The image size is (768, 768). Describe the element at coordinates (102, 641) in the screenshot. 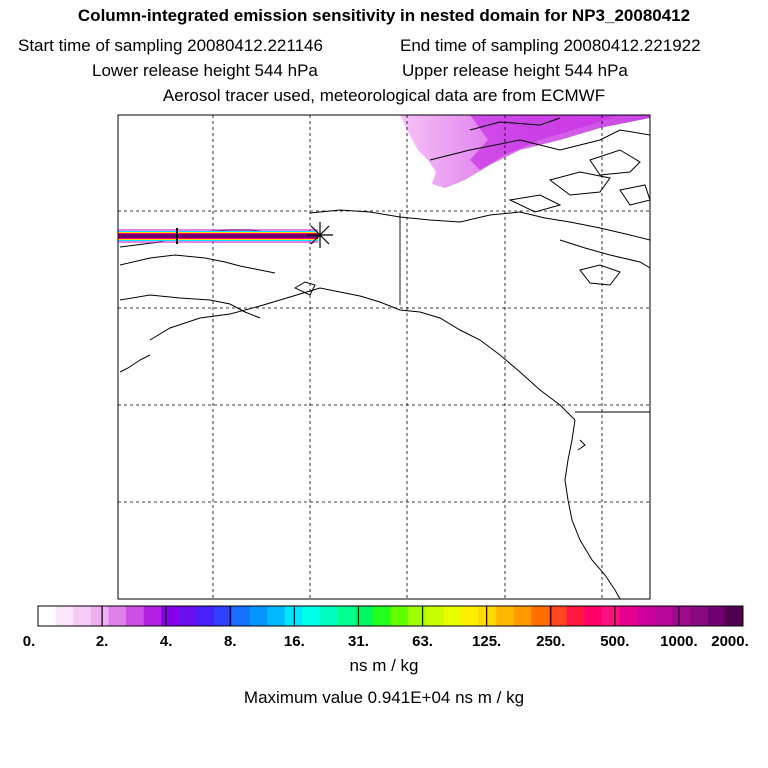

I see `colorbar-label: 2.` at that location.